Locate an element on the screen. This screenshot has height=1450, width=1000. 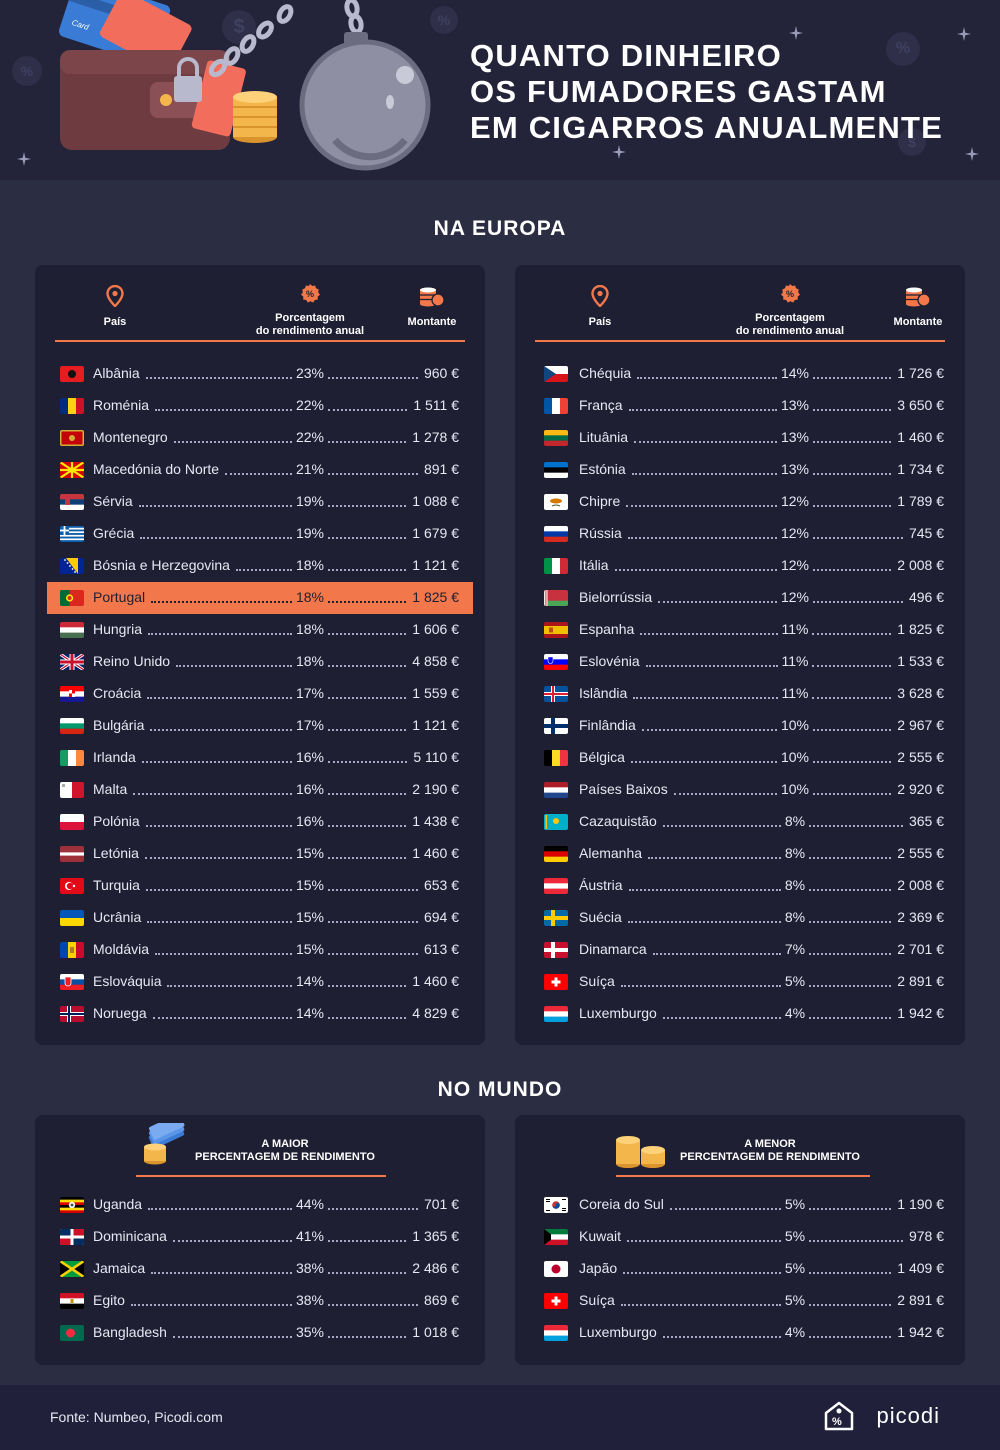
amount-value: 2 701 € is located at coordinates (920, 949).